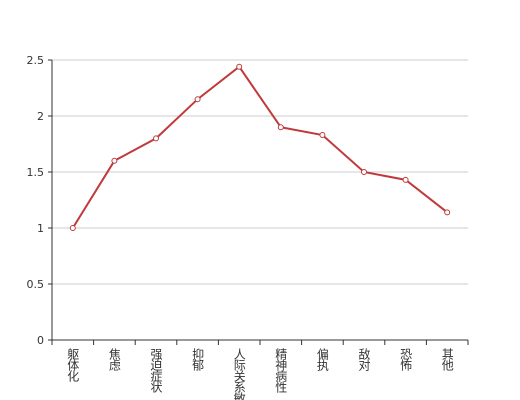 This screenshot has width=520, height=400. What do you see at coordinates (406, 359) in the screenshot?
I see `x-tick-label: 恐怖` at bounding box center [406, 359].